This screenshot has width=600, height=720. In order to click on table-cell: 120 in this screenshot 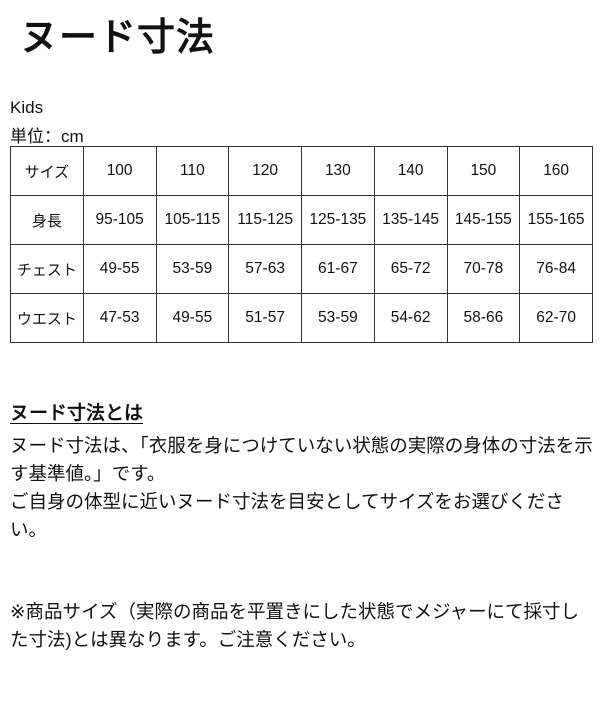, I will do `click(265, 171)`.